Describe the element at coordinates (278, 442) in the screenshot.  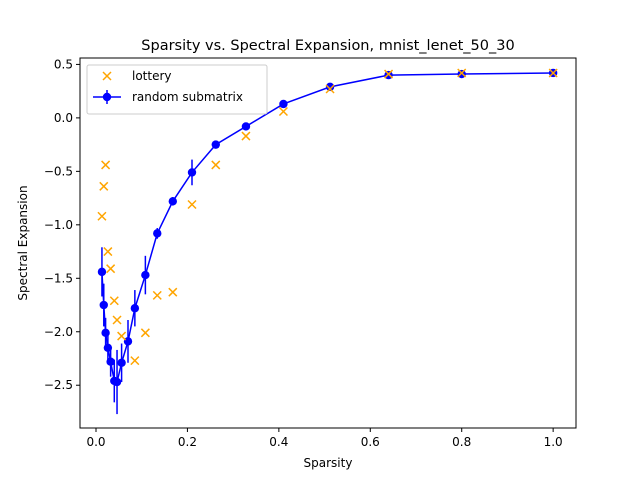
I see `x-tick-label-2: 0.4` at that location.